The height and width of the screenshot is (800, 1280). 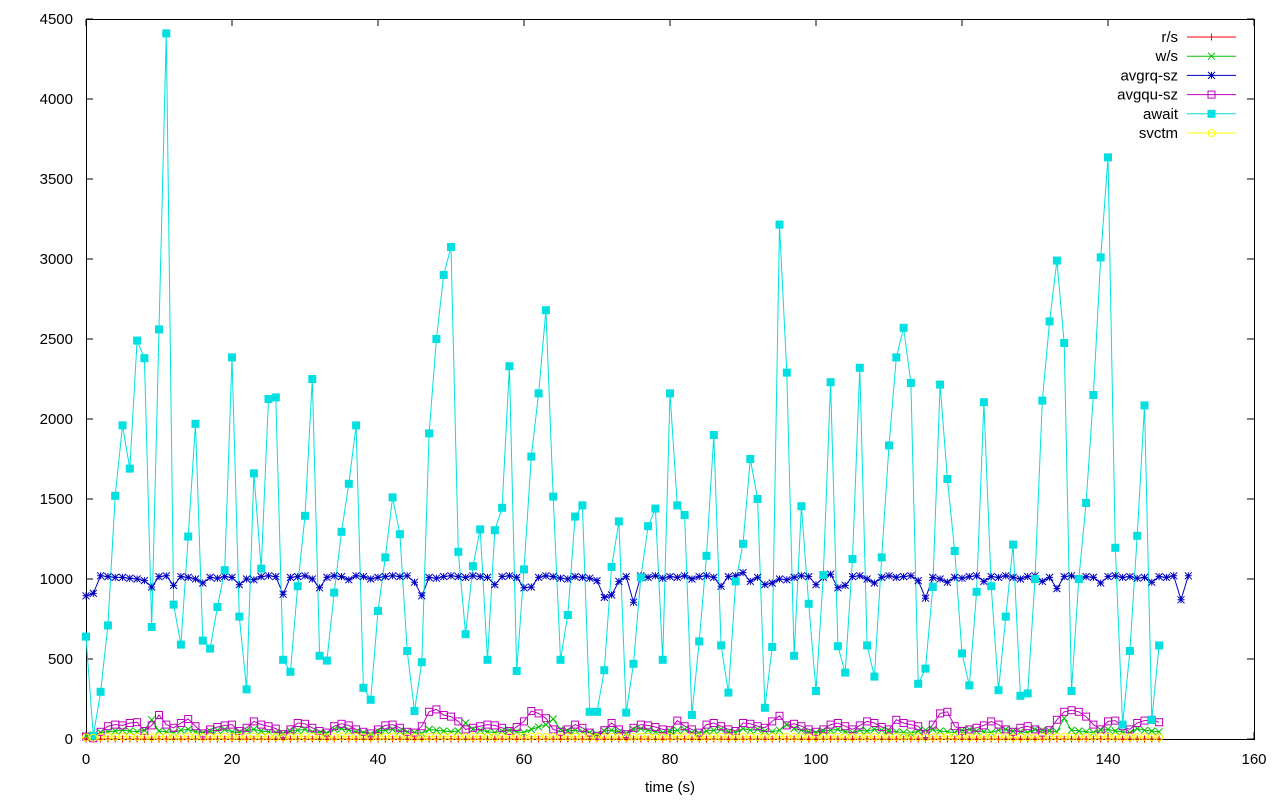 I want to click on legend-swatch-marker, so click(x=1211, y=133).